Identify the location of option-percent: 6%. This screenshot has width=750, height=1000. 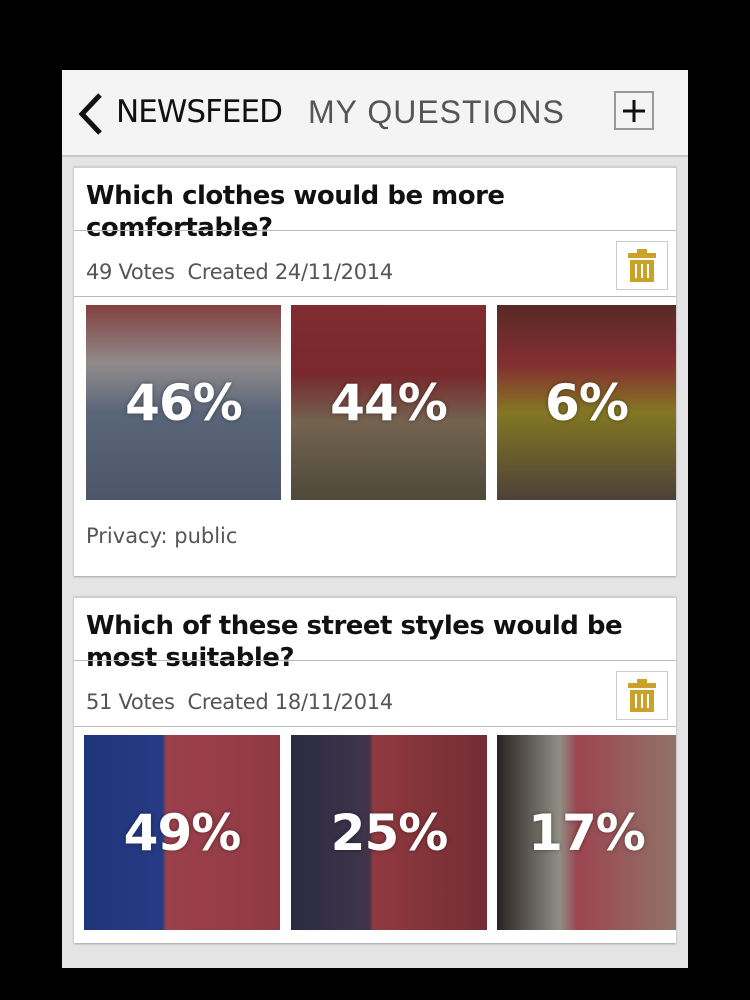
(587, 402).